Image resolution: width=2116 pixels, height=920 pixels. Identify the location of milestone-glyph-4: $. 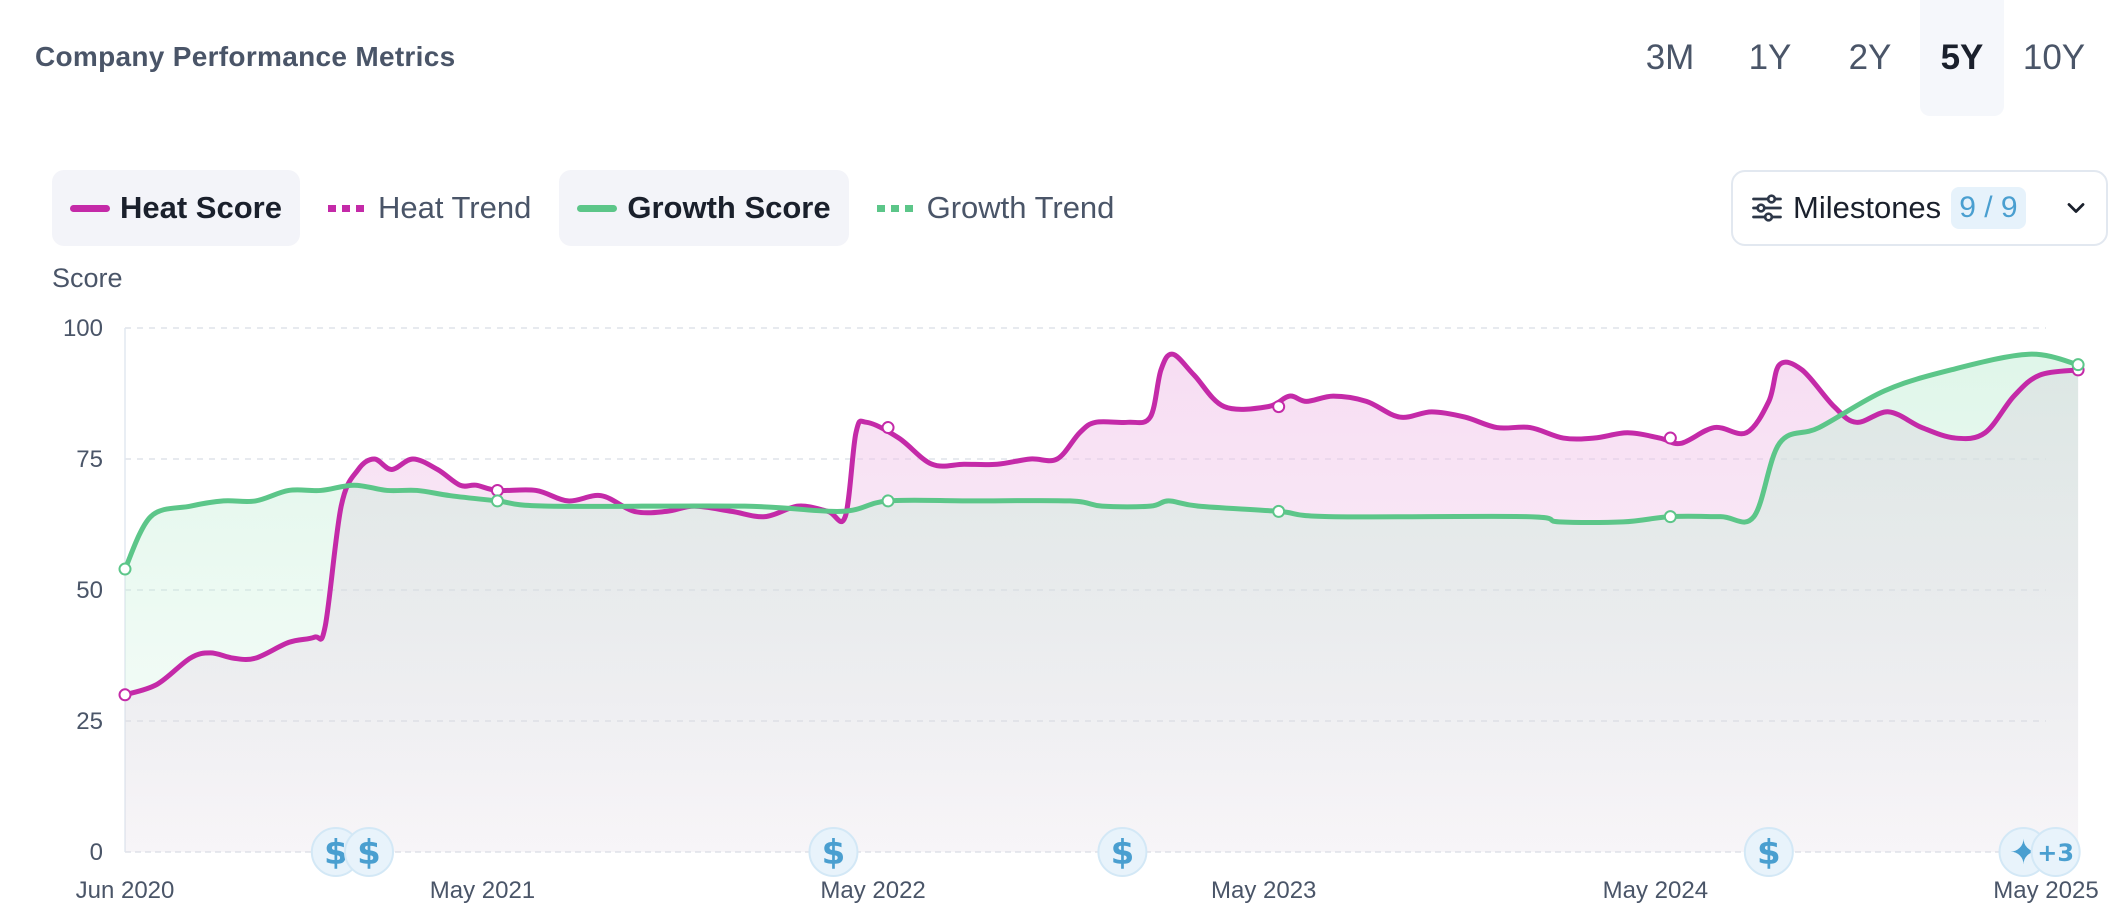
(1769, 853).